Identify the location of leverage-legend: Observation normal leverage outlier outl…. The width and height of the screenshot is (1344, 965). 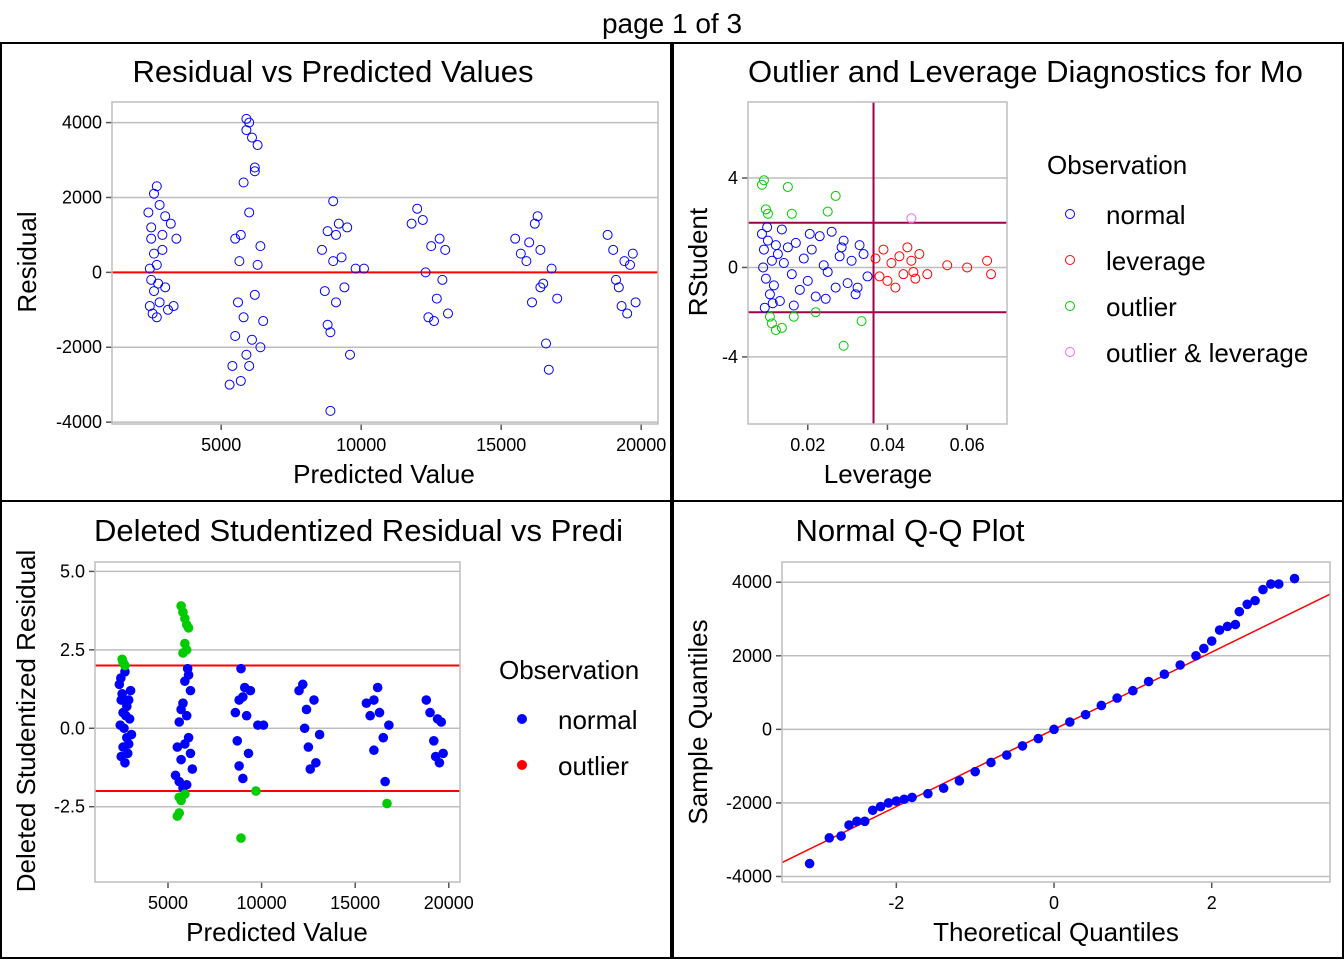
(1177, 259).